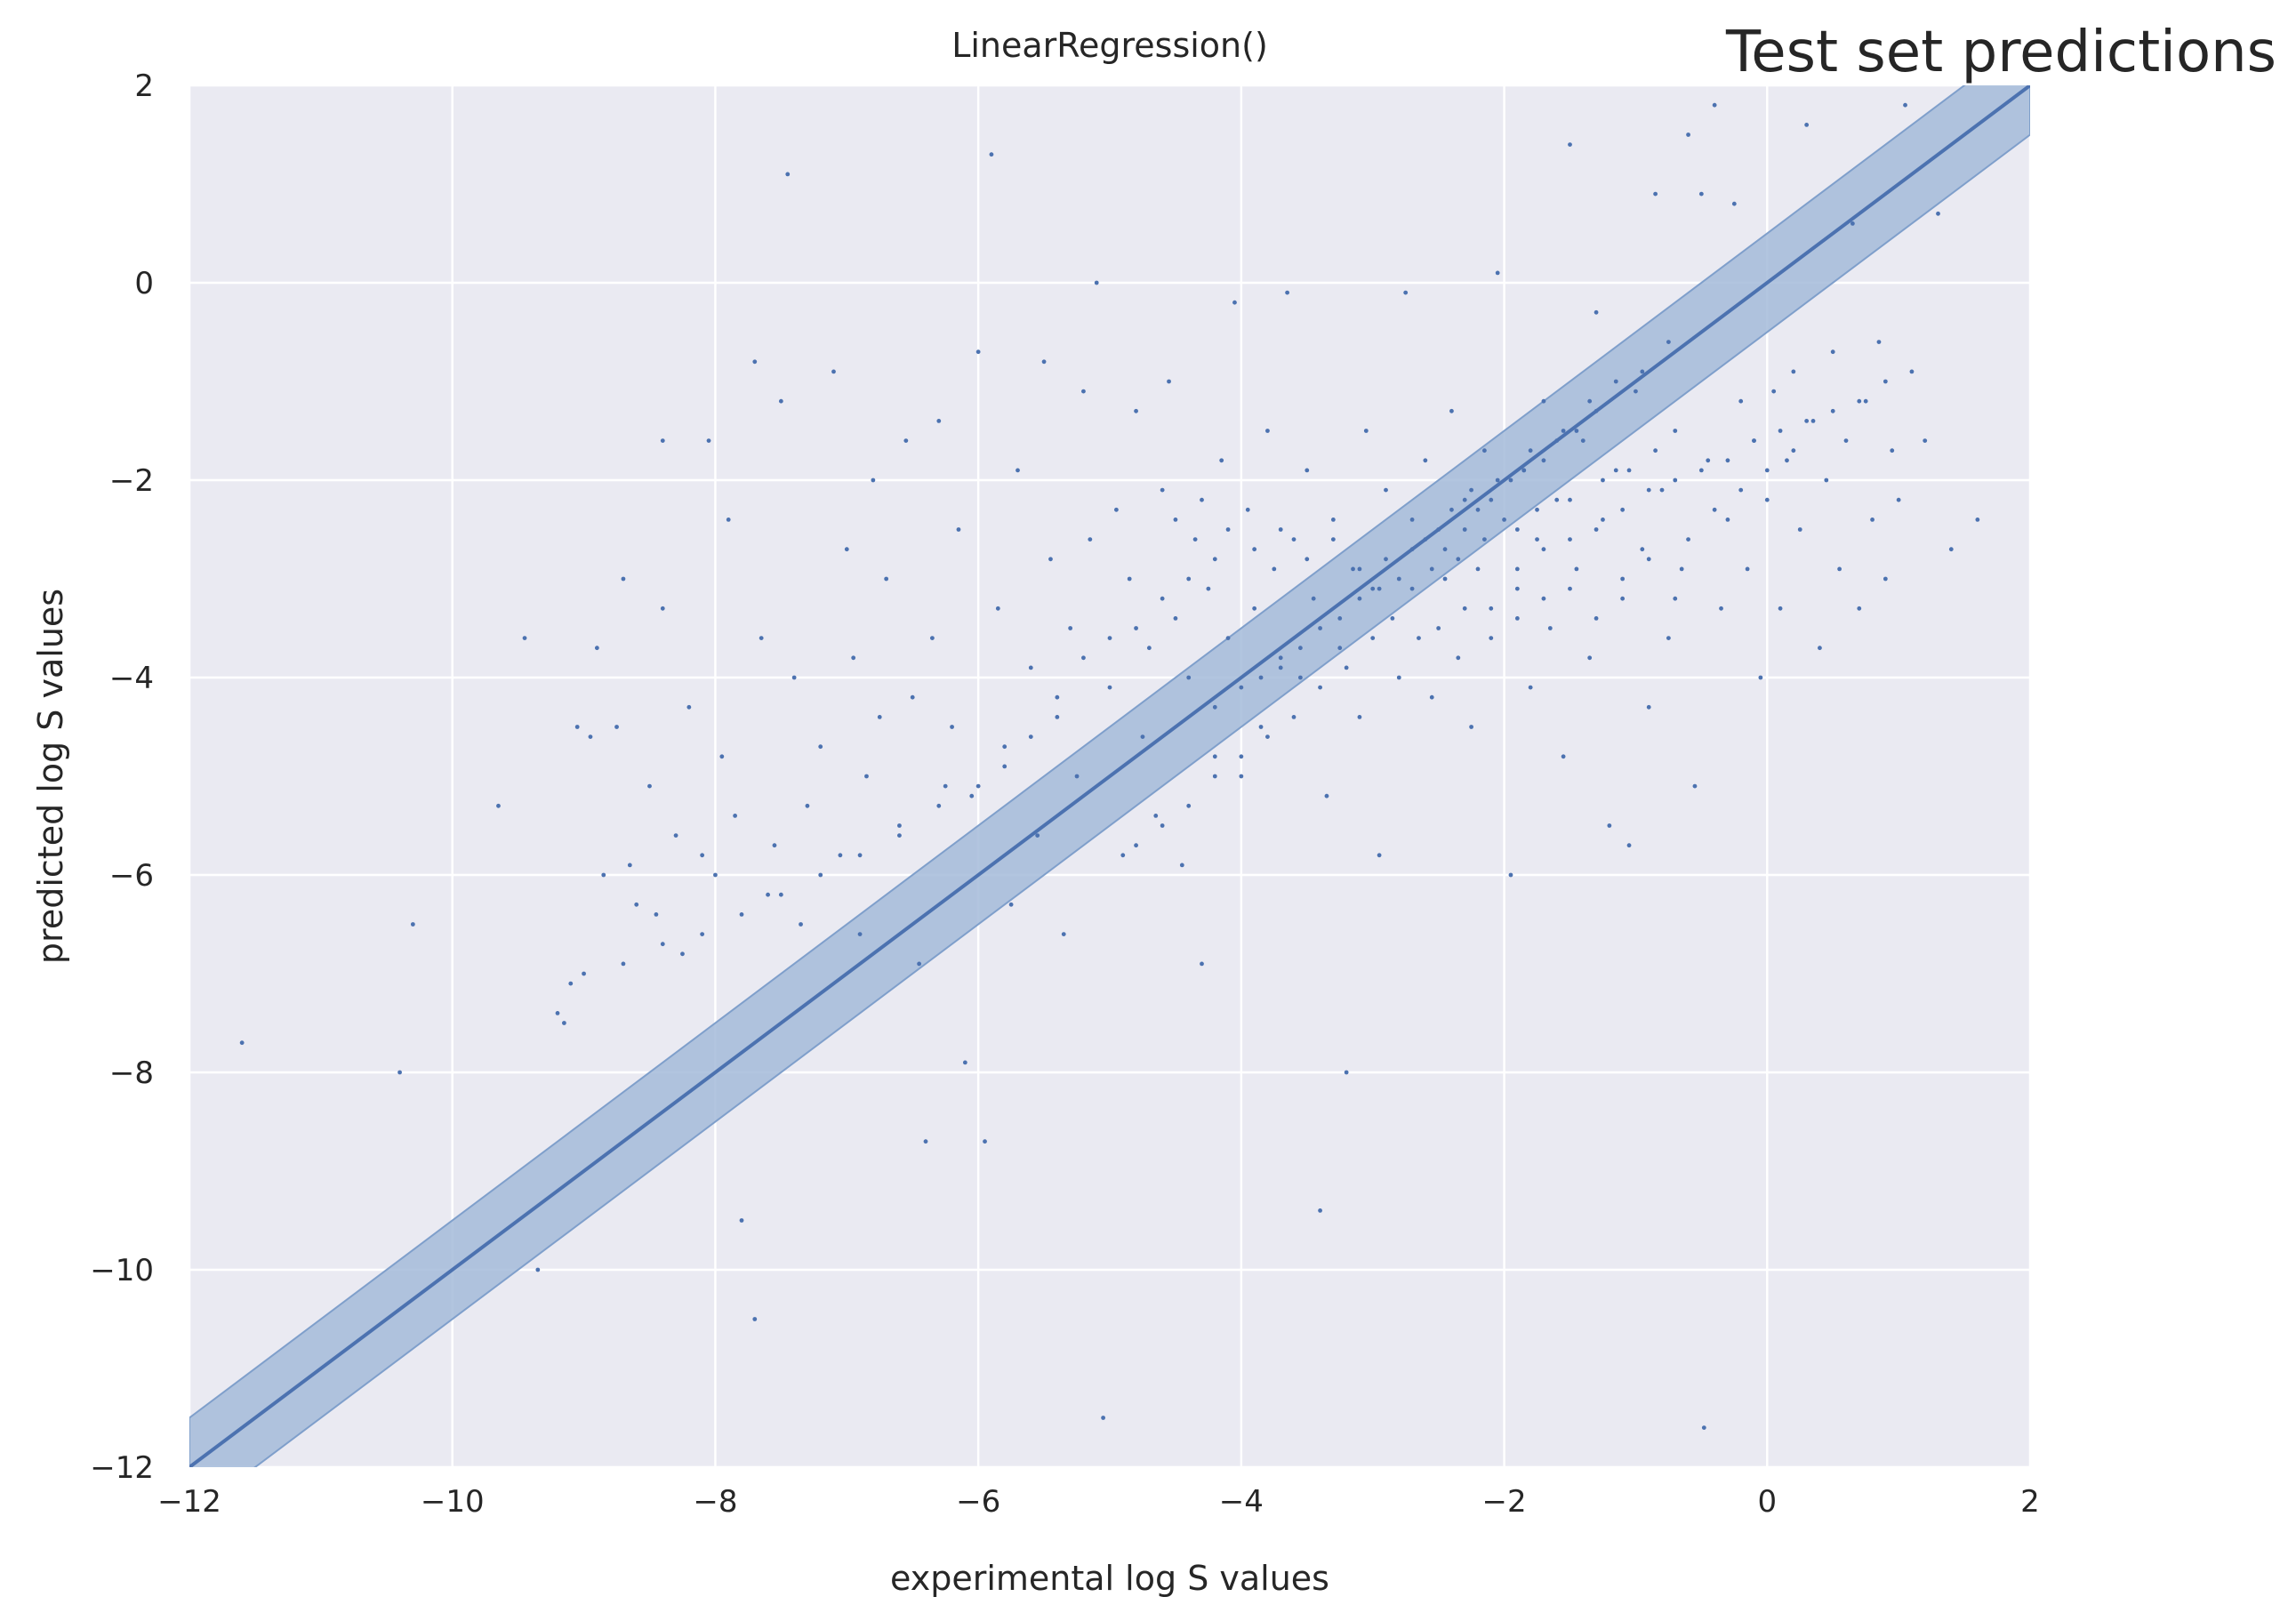 The height and width of the screenshot is (1621, 2296). I want to click on y-axis-ticks: −12 −10 −8 −6 −4 −2 0 2, so click(122, 777).